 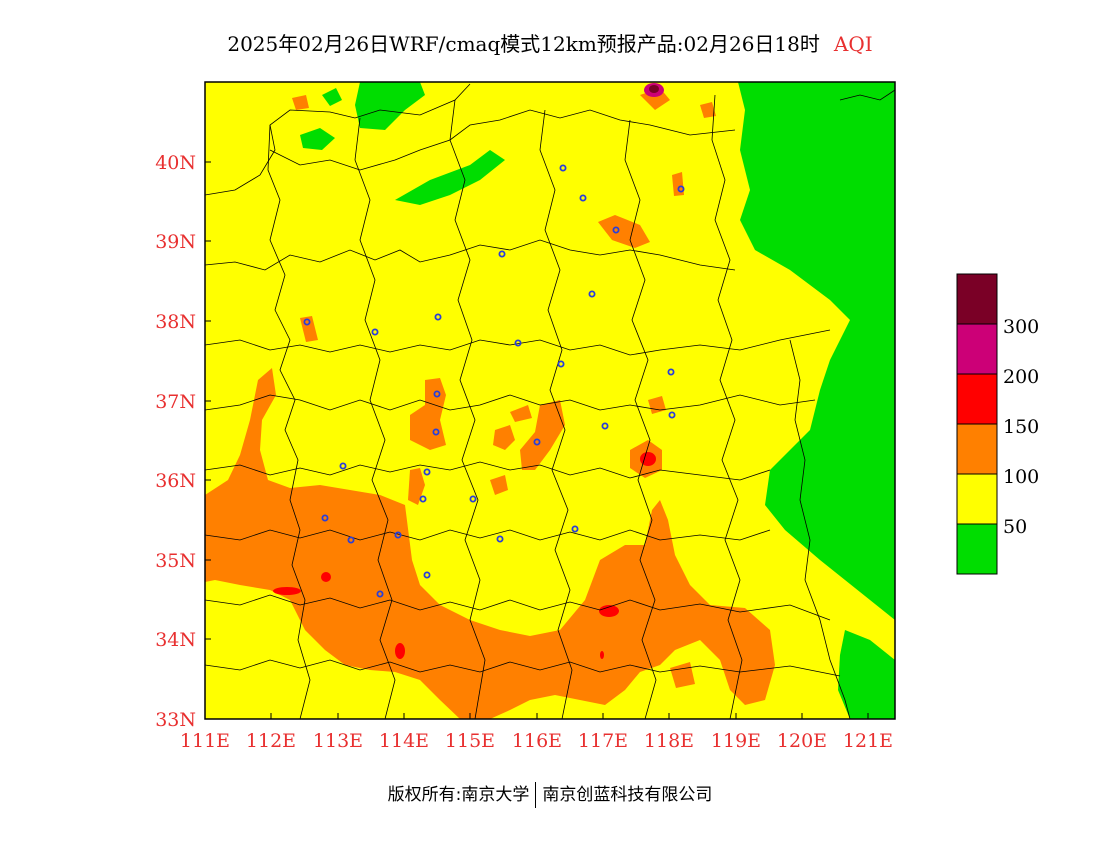 I want to click on copyright-footer: 版权所有:南京大学 南京创蓝科技有限公司, so click(x=550, y=794).